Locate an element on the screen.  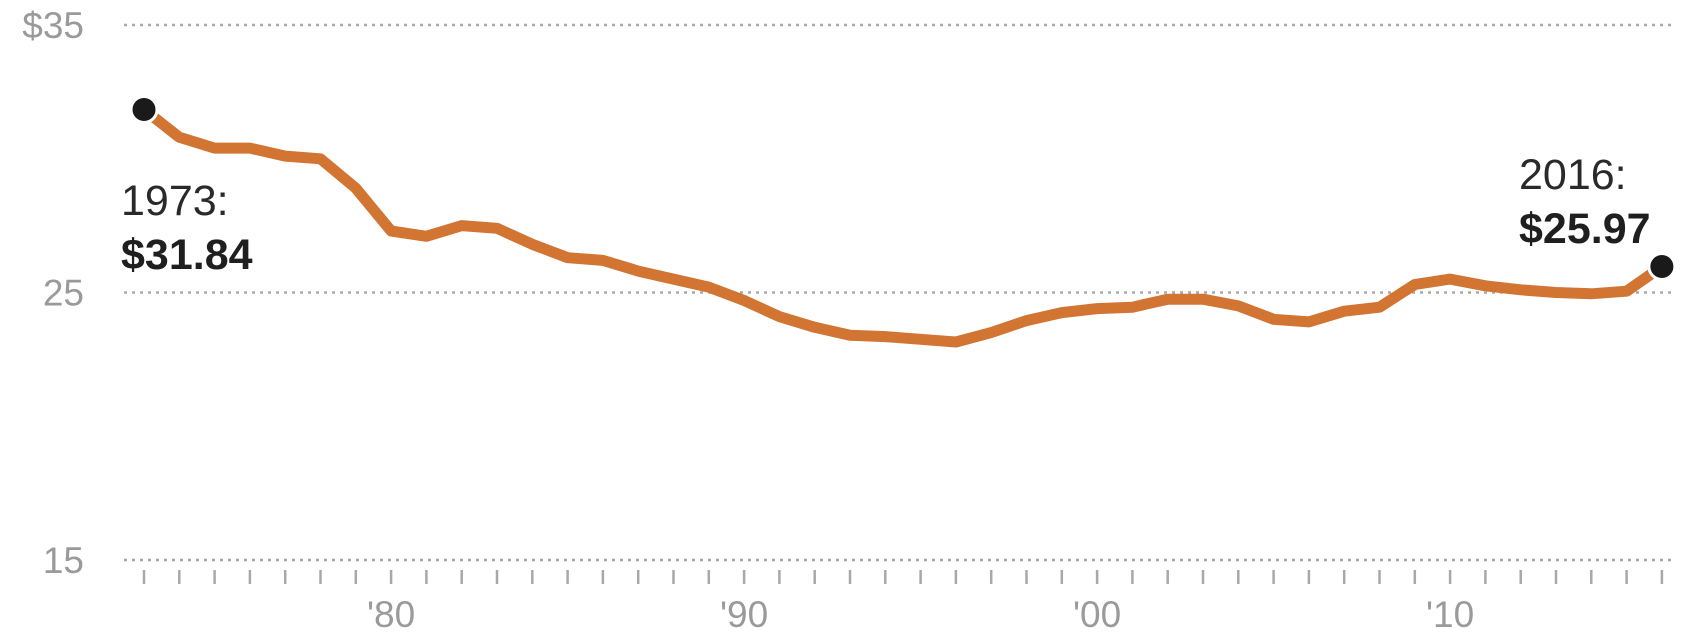
annotation-start-value: $31.84 is located at coordinates (187, 255).